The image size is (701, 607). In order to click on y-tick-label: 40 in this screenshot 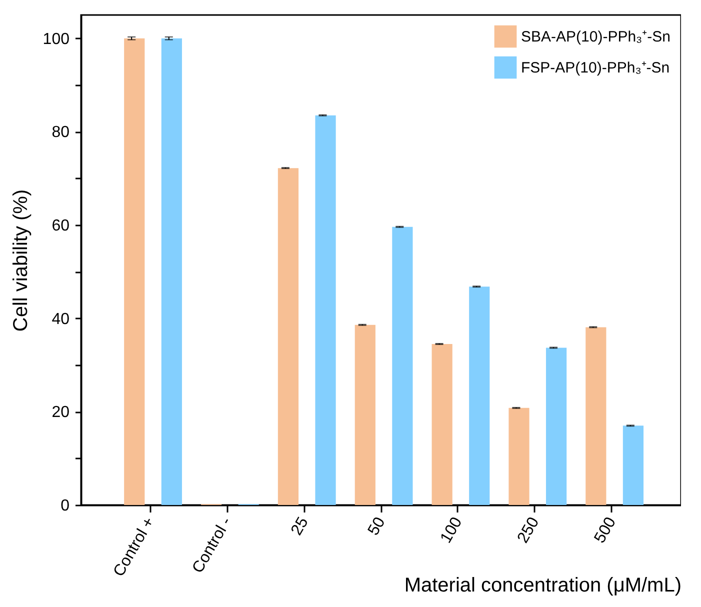, I will do `click(61, 319)`.